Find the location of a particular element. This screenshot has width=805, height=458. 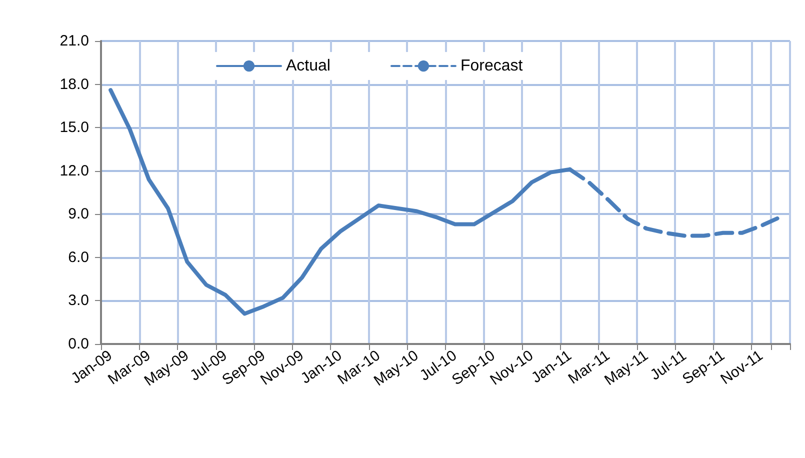

y-tick-label: 0.0 is located at coordinates (78, 344).